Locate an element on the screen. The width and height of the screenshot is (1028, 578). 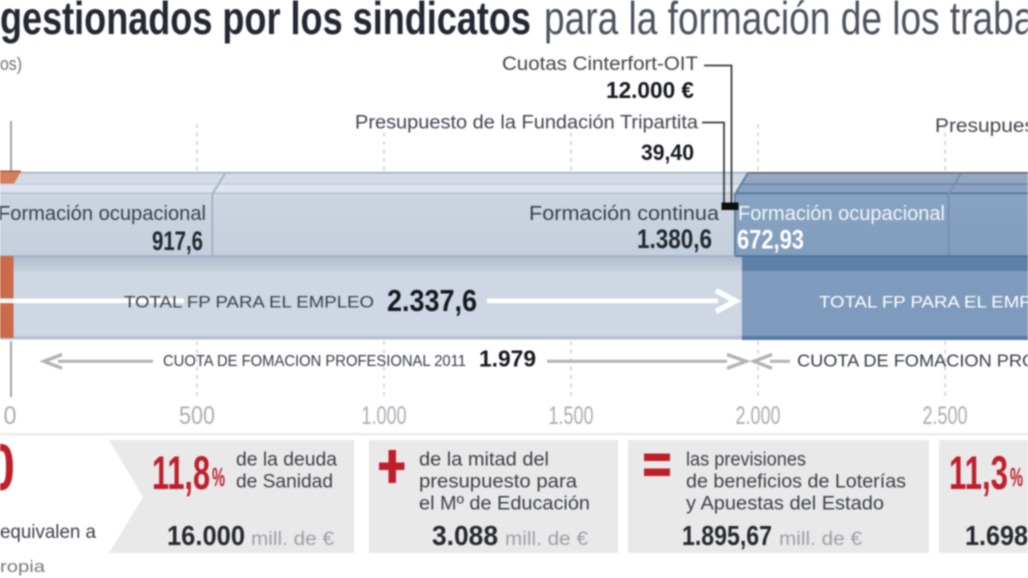
svg-text: Cuotas Cinterfort-OIT is located at coordinates (600, 64).